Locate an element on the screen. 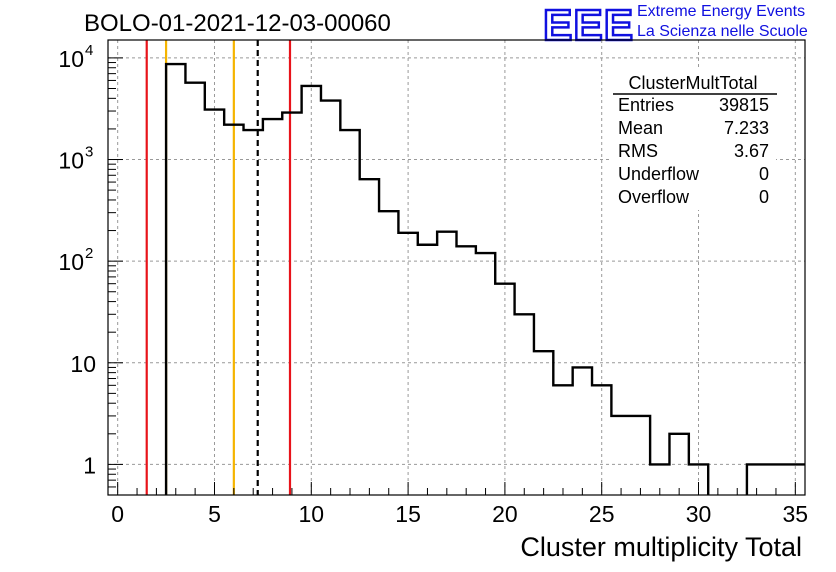 Image resolution: width=836 pixels, height=572 pixels. stats-row-value: 3.67 is located at coordinates (751, 151).